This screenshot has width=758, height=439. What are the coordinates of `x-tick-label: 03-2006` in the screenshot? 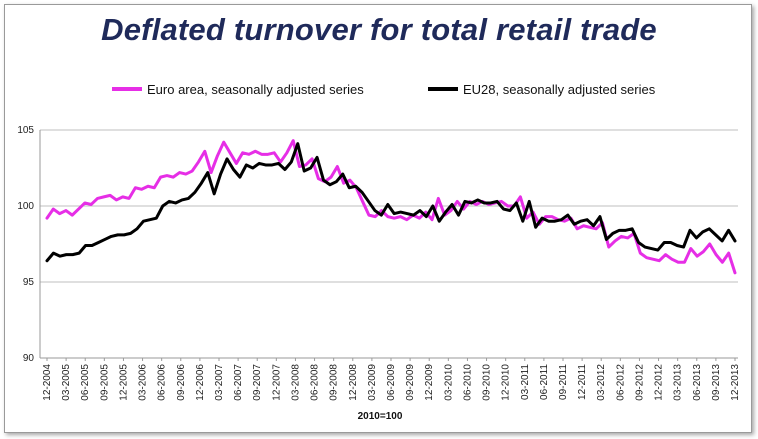 It's located at (143, 382).